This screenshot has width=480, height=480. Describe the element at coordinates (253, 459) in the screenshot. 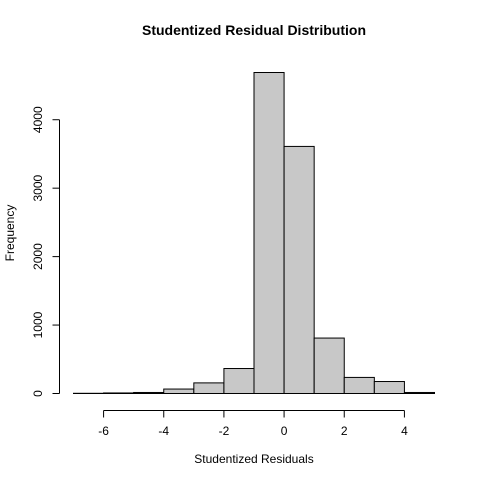

I see `x-axis-label: Studentized Residuals` at that location.